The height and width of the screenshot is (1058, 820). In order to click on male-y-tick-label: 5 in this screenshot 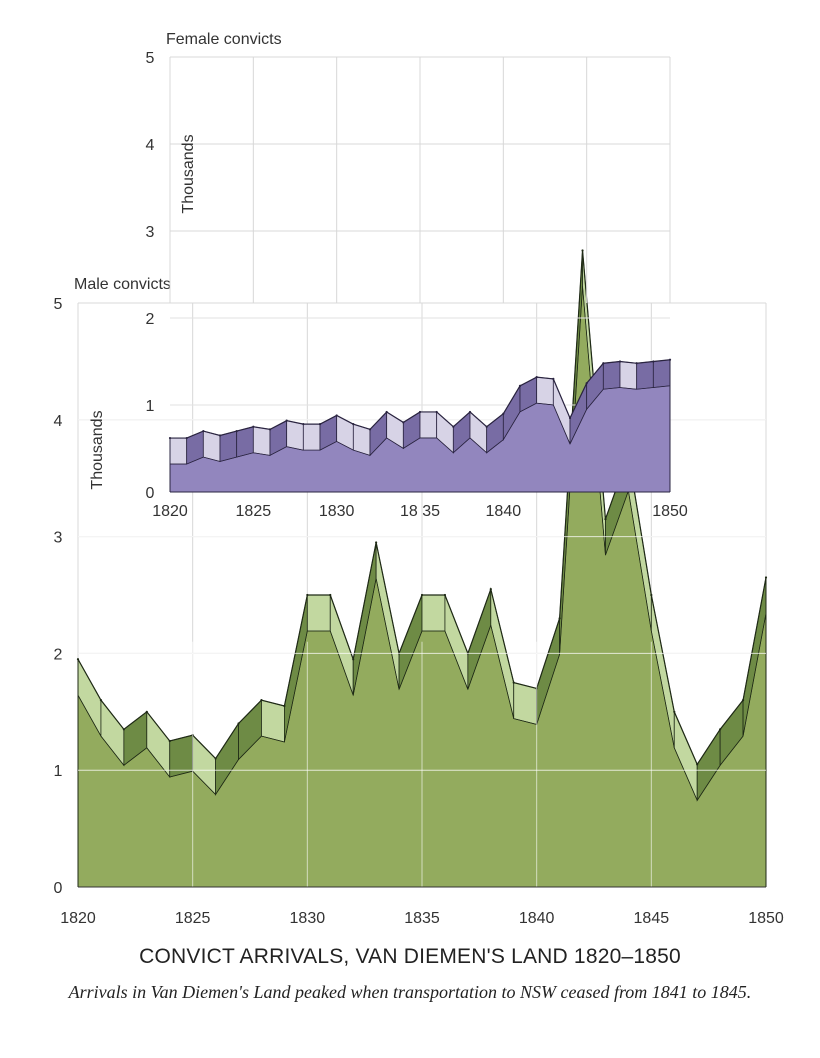, I will do `click(58, 304)`.